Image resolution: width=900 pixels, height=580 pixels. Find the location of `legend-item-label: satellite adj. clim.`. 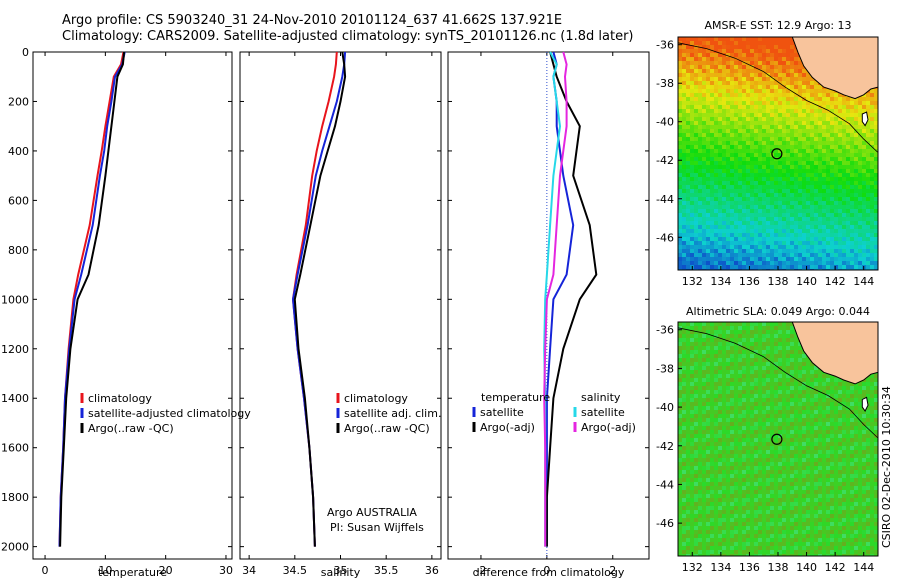

legend-item-label: satellite adj. clim. is located at coordinates (392, 413).